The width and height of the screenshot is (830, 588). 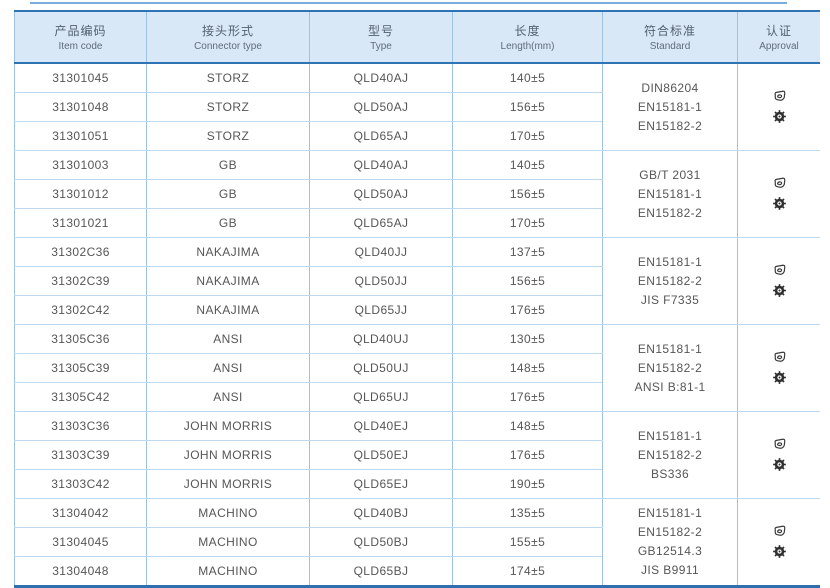 I want to click on table-row: 31301051 STORZ QLD65AJ 170±5, so click(x=417, y=136).